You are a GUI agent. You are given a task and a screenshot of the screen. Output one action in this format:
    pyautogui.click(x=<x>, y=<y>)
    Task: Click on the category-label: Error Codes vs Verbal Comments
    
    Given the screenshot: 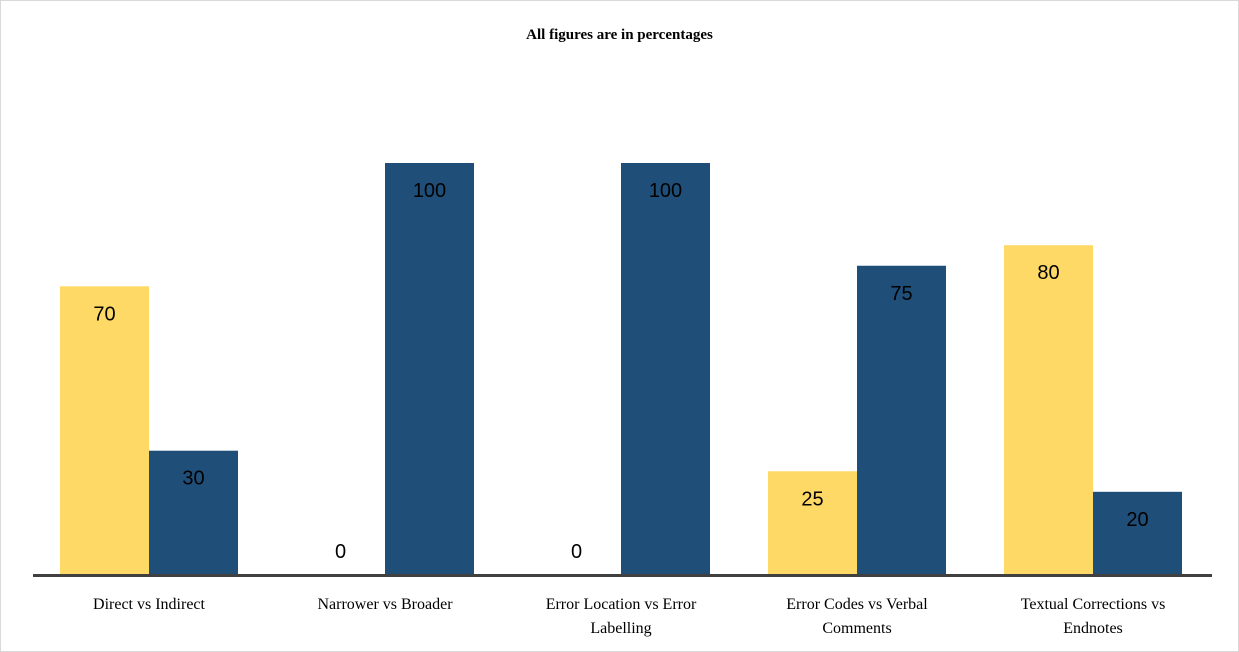 What is the action you would take?
    pyautogui.click(x=857, y=616)
    